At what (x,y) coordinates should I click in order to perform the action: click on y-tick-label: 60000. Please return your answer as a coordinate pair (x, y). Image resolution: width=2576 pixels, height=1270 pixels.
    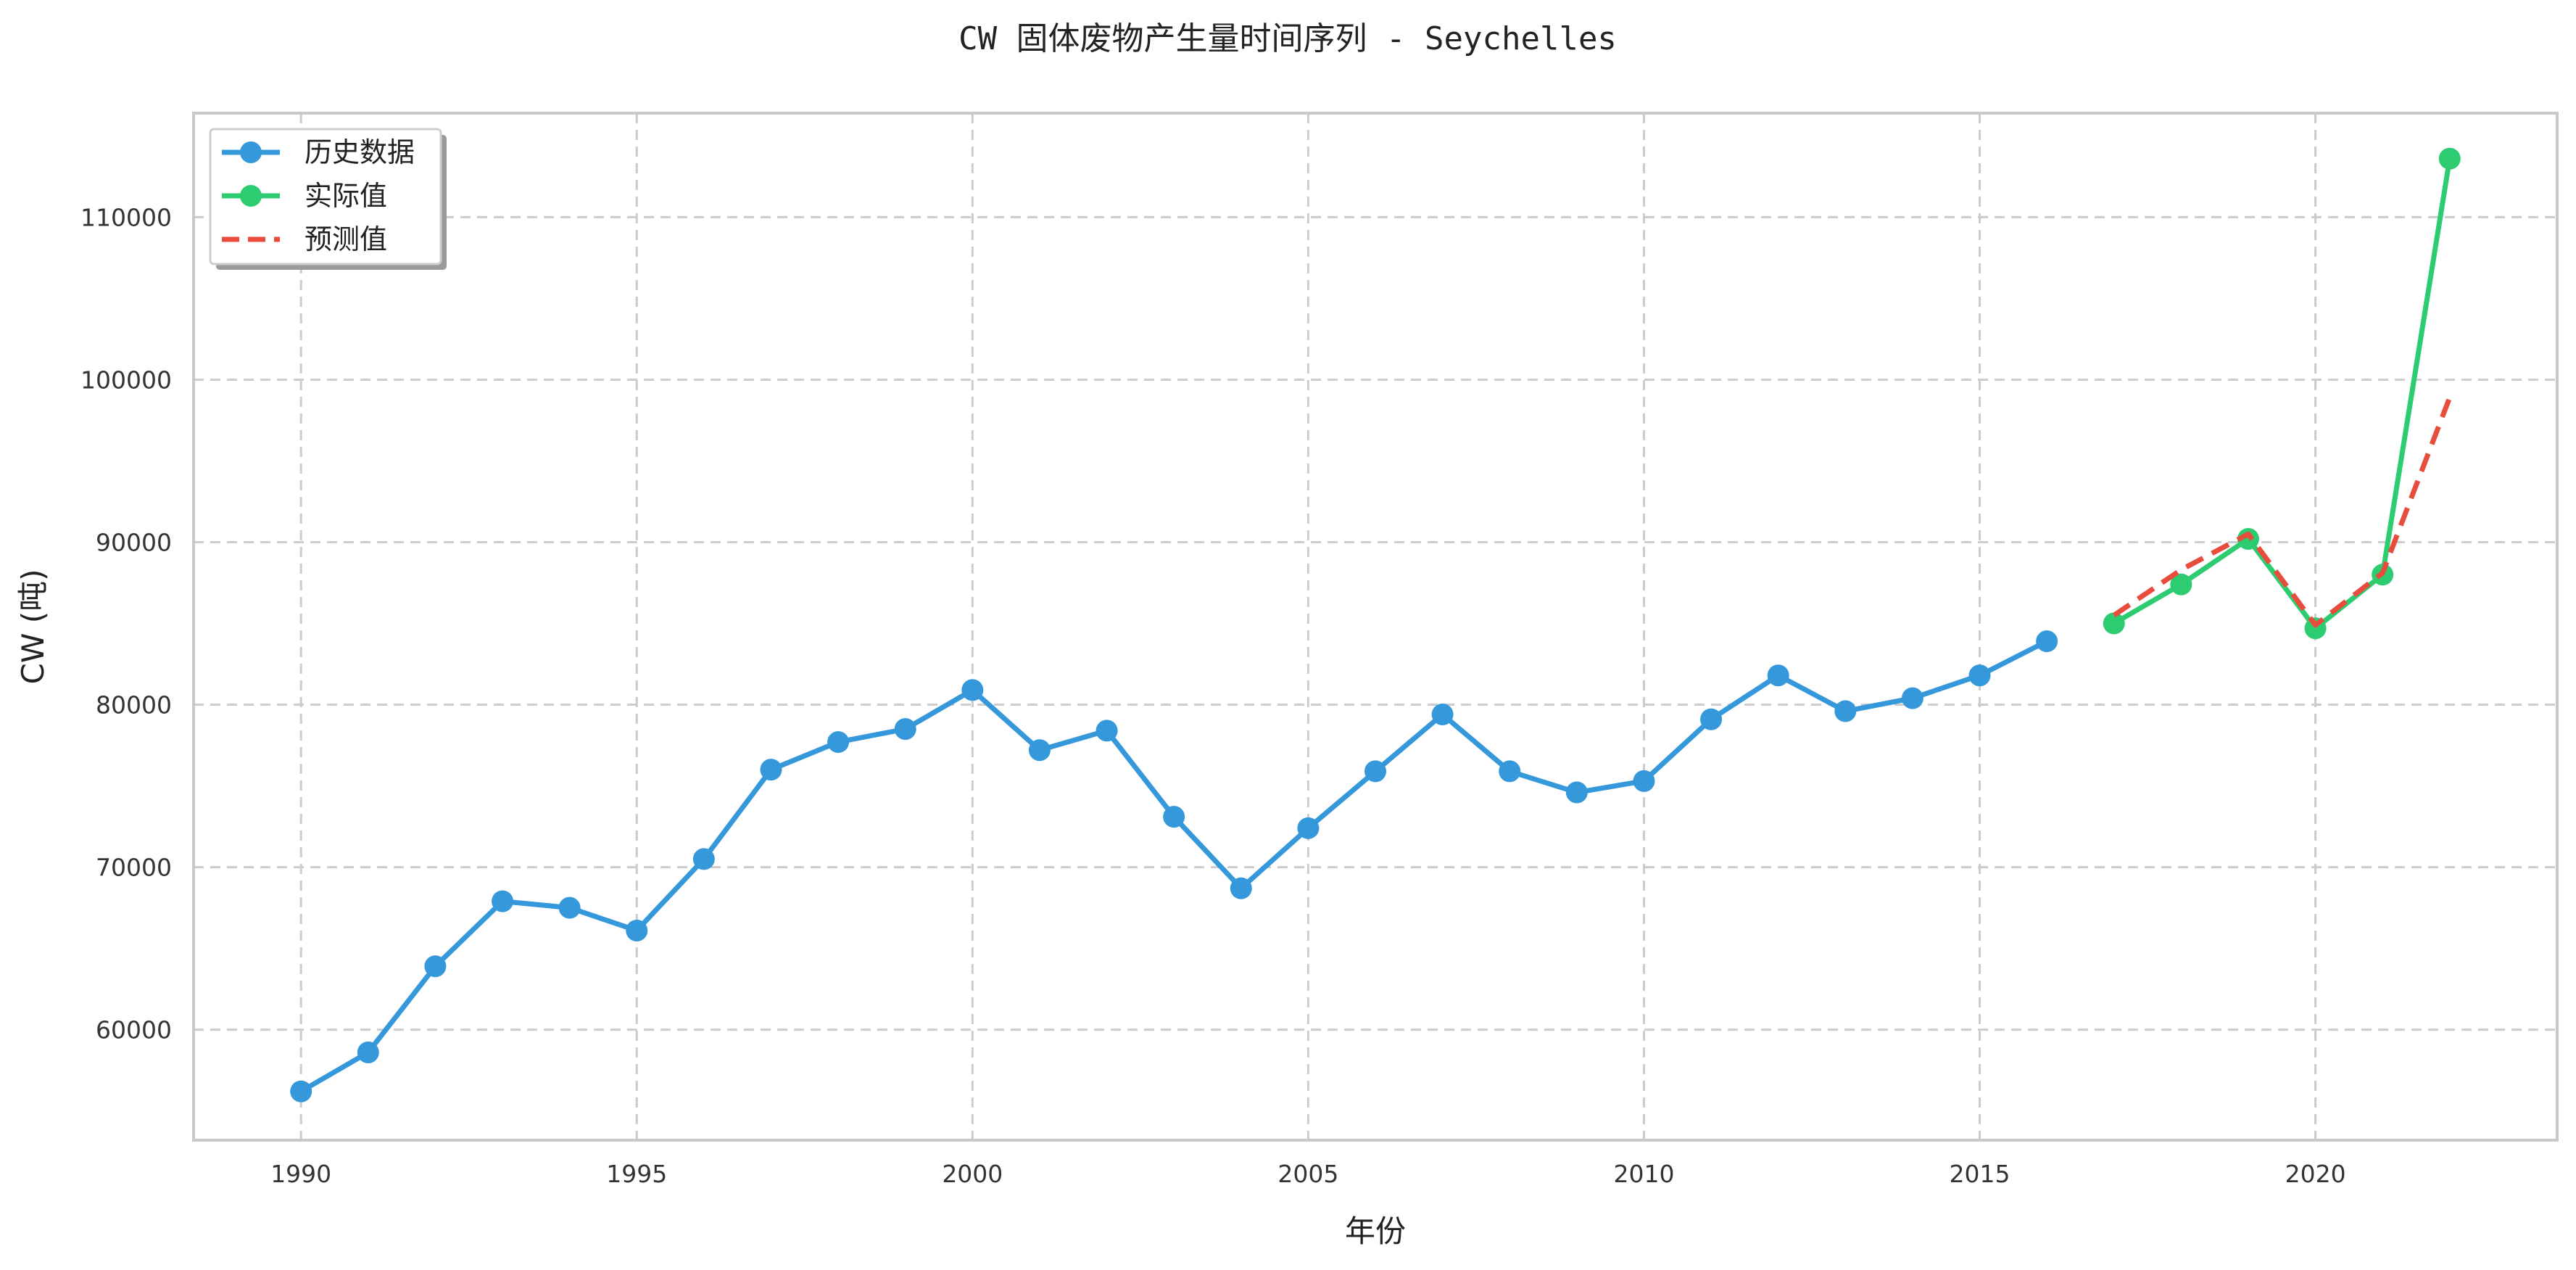
    Looking at the image, I should click on (134, 1030).